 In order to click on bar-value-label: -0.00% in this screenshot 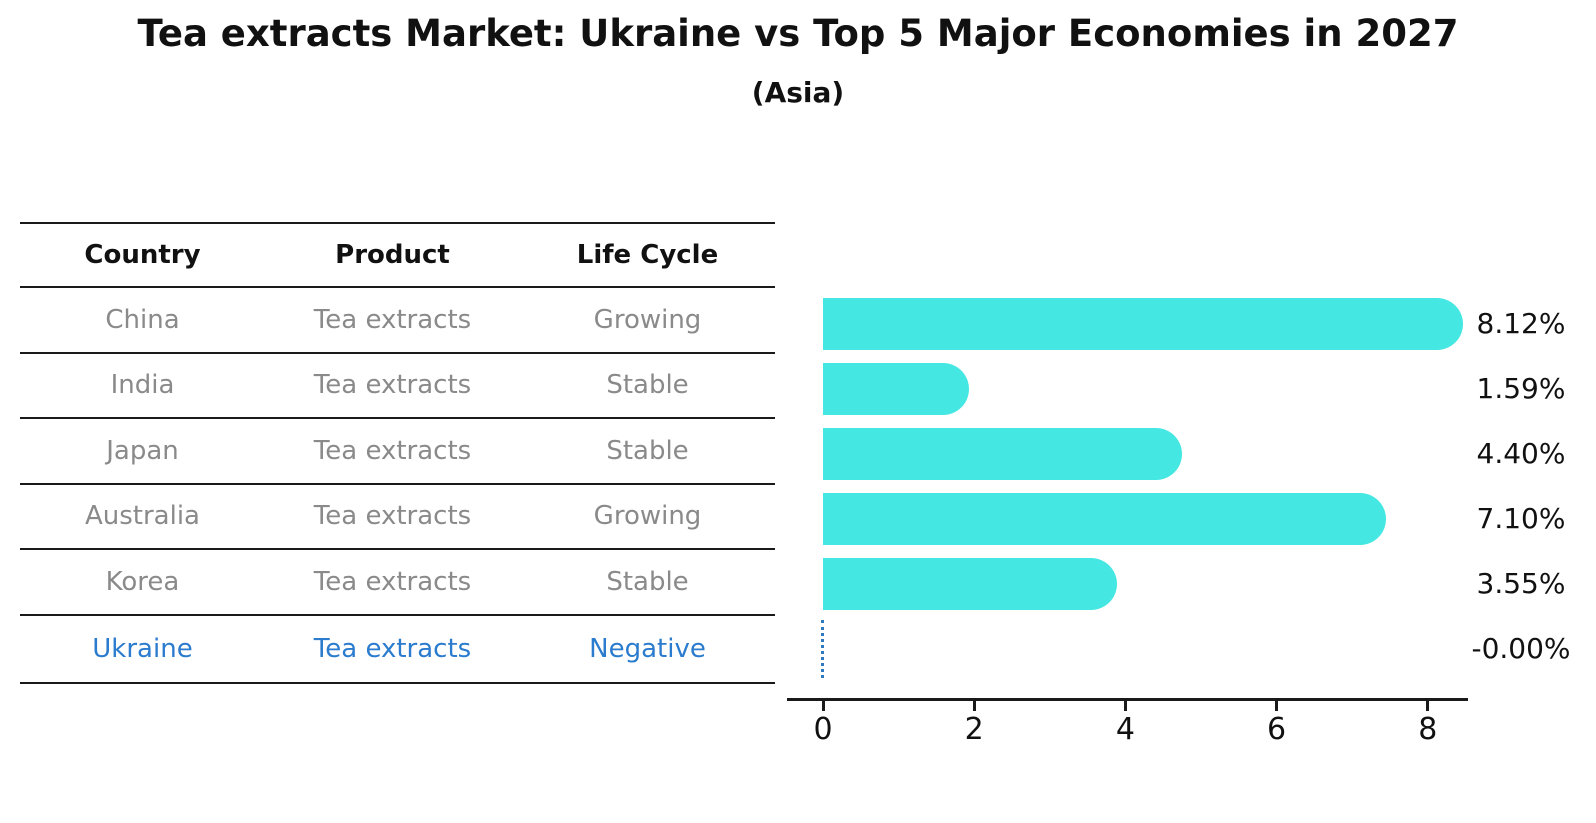, I will do `click(1521, 648)`.